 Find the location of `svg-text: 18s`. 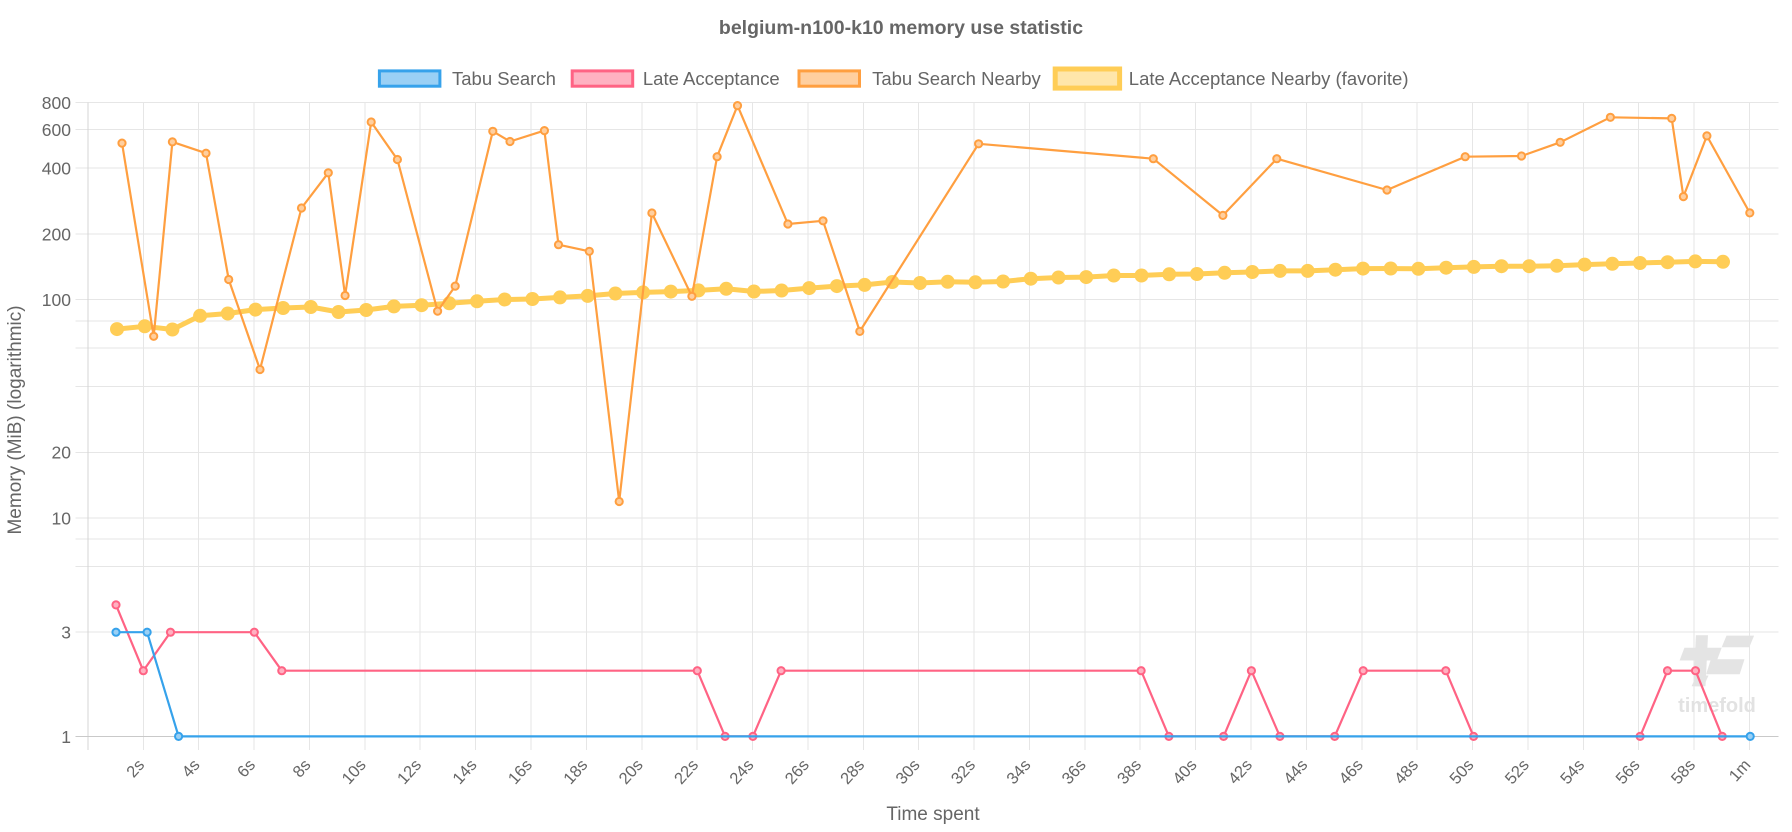

svg-text: 18s is located at coordinates (575, 772).